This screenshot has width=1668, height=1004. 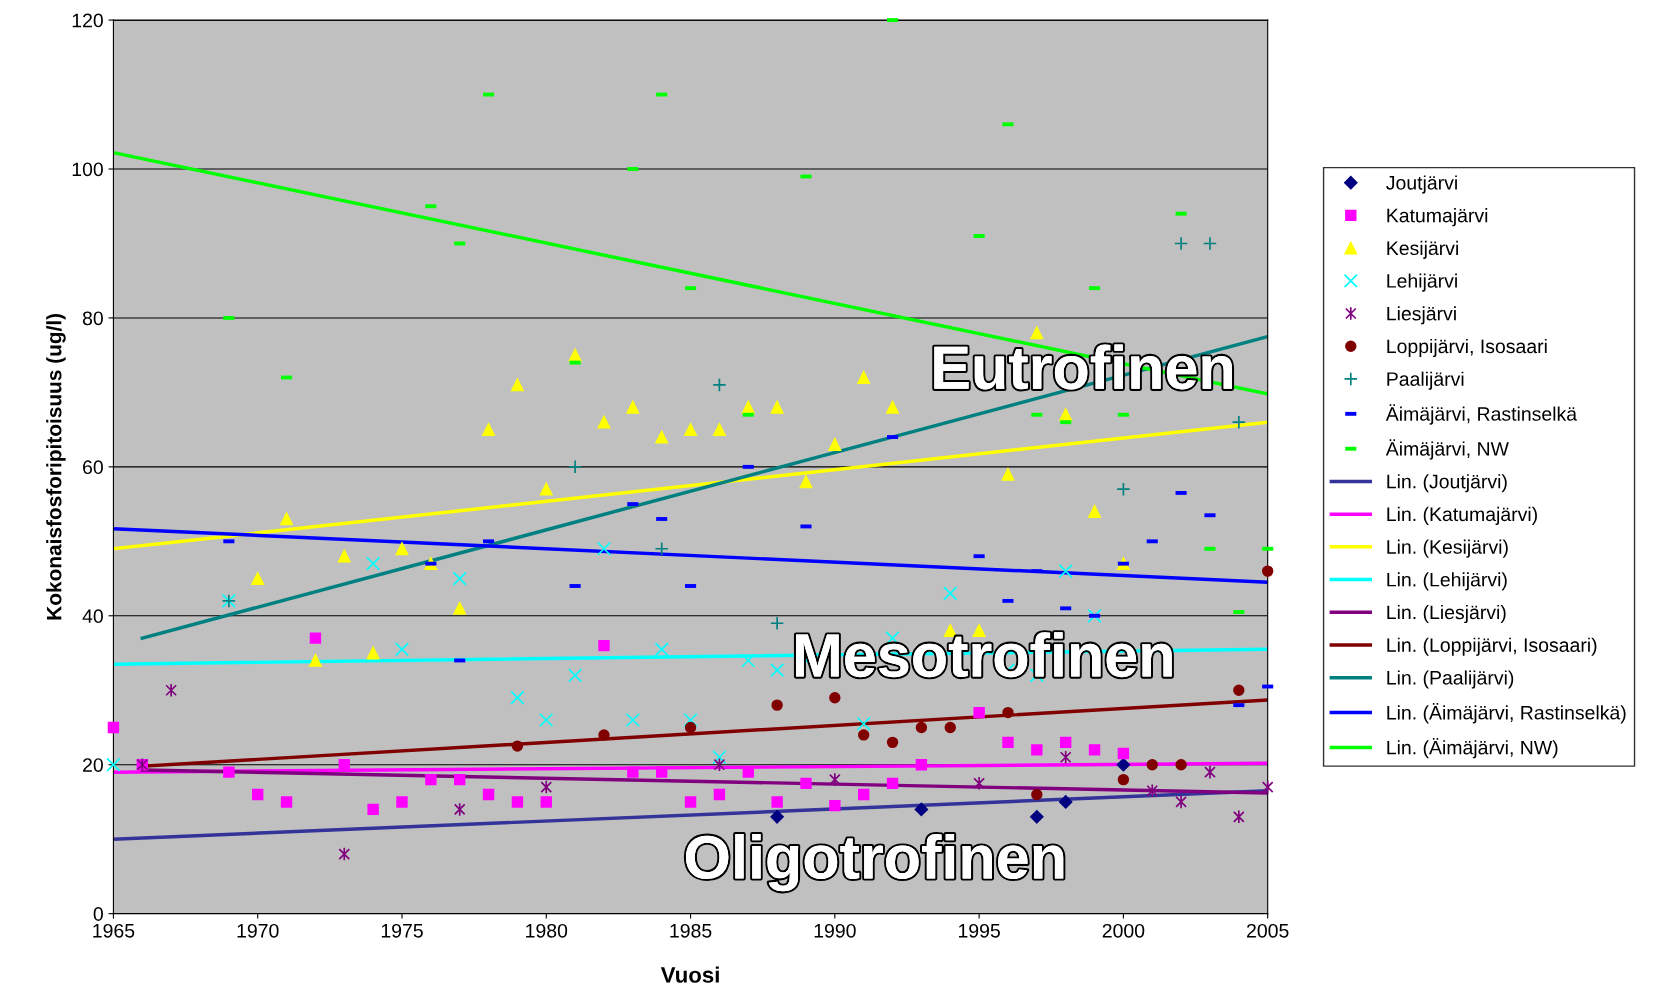 I want to click on x-tick-label: 1990, so click(x=835, y=930).